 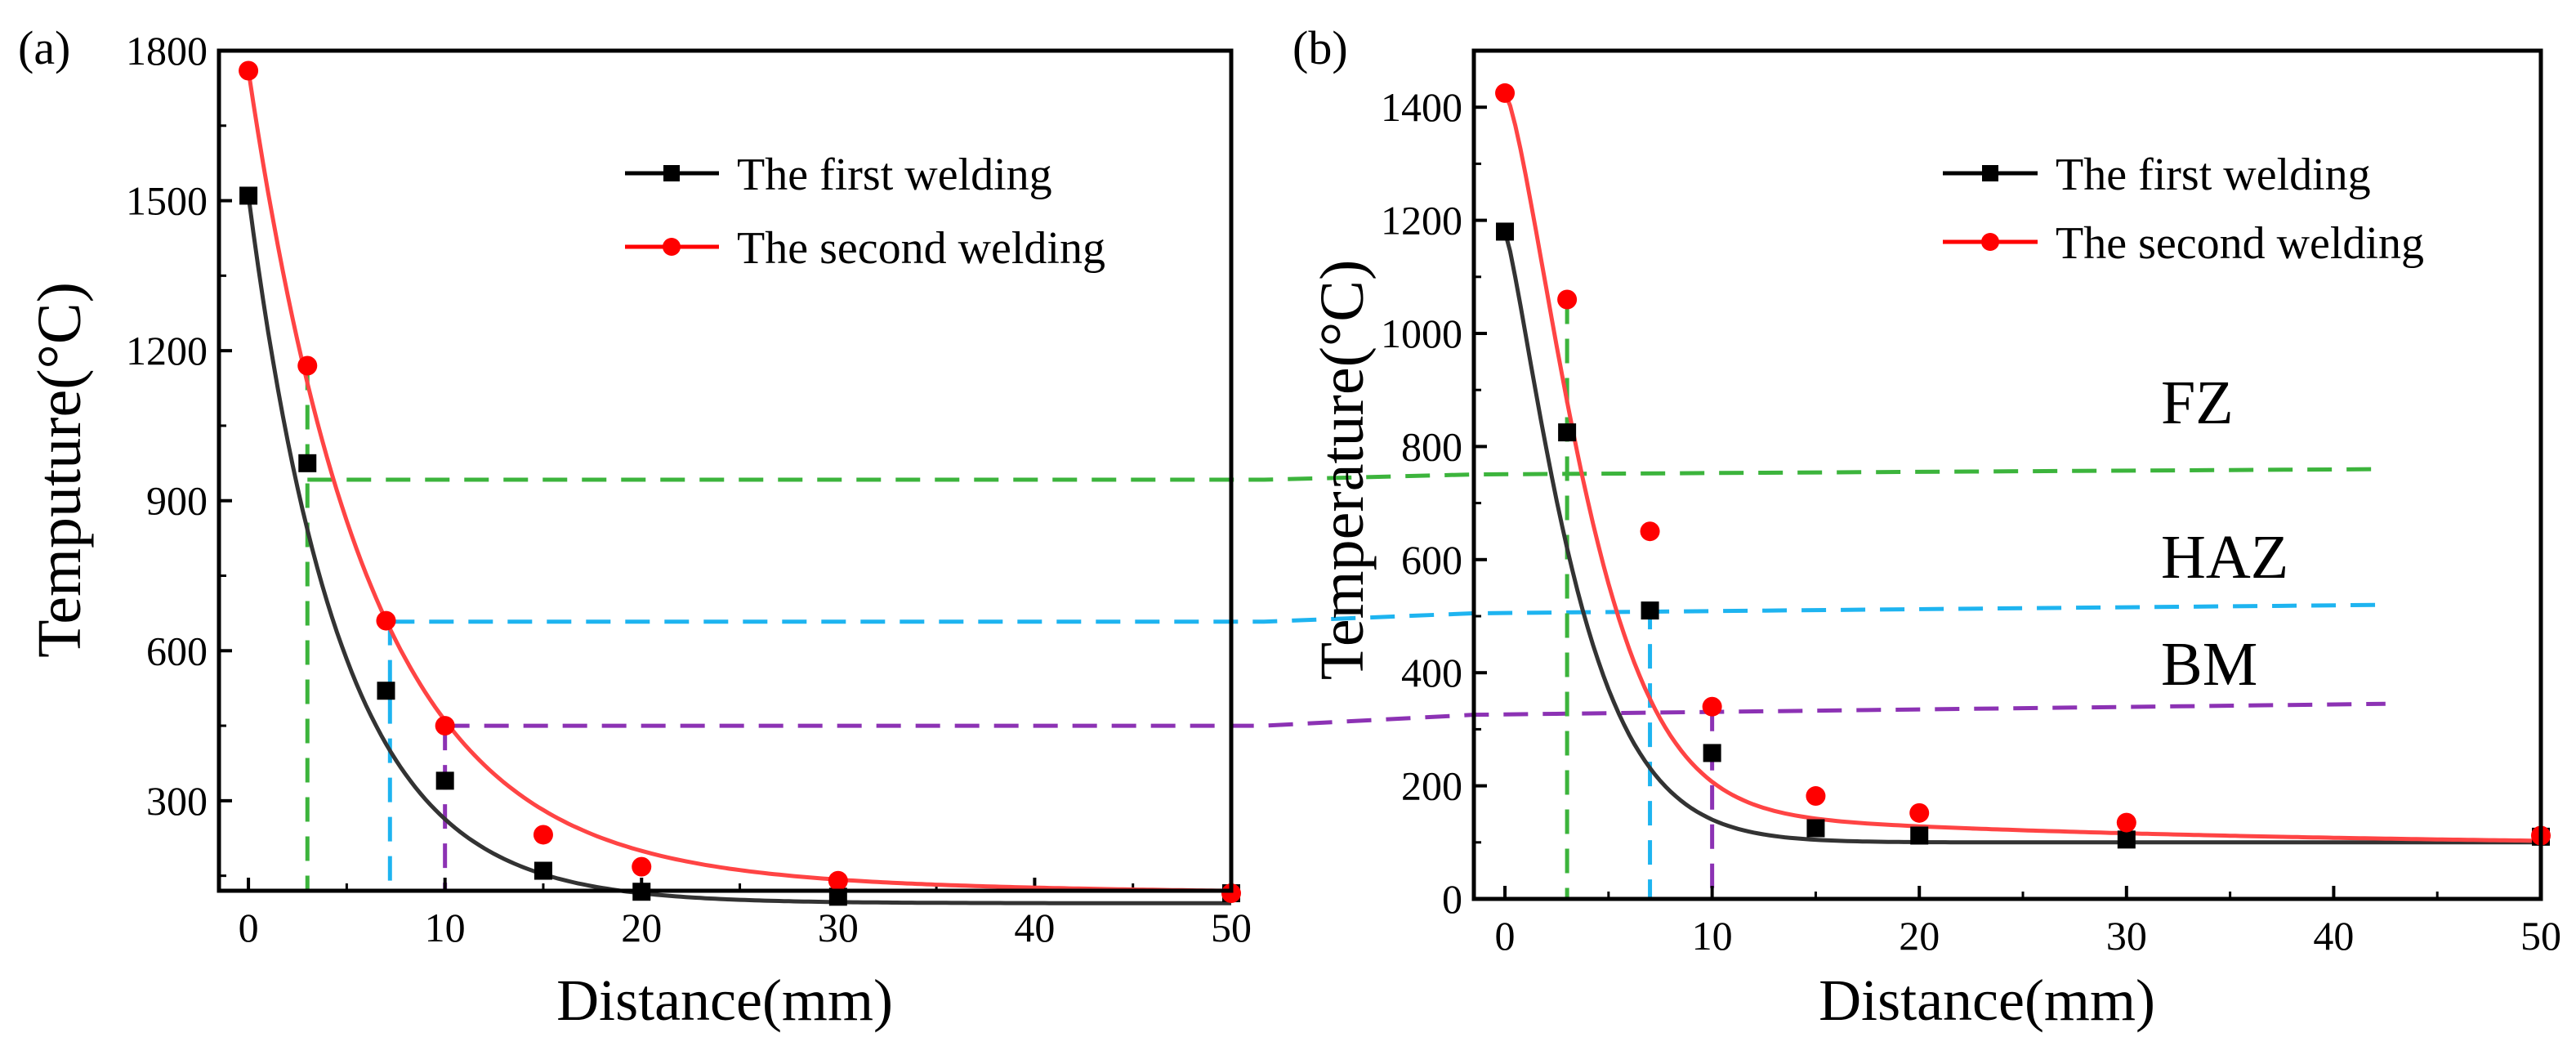 I want to click on panel-b-y-axis-label: Temperature(°C), so click(x=1343, y=470).